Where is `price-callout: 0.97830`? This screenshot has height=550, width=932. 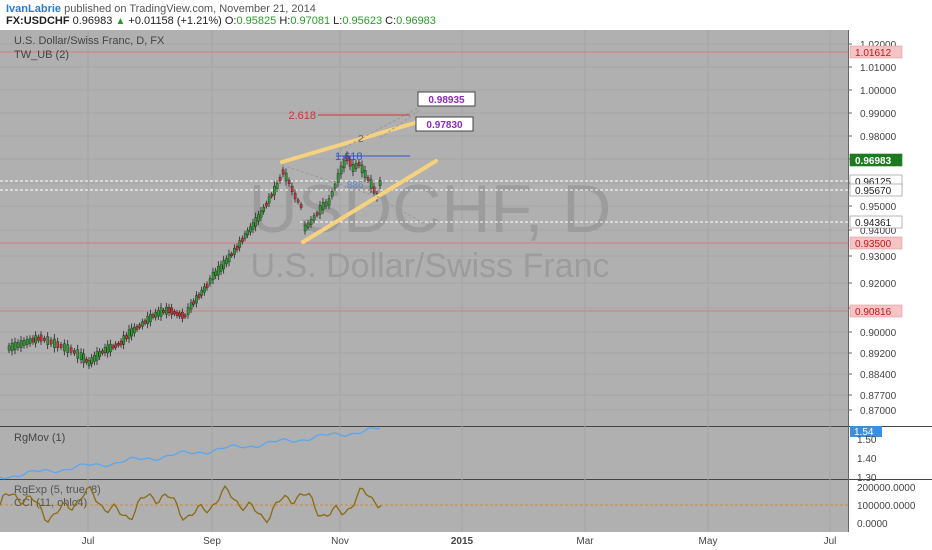
price-callout: 0.97830 is located at coordinates (444, 124).